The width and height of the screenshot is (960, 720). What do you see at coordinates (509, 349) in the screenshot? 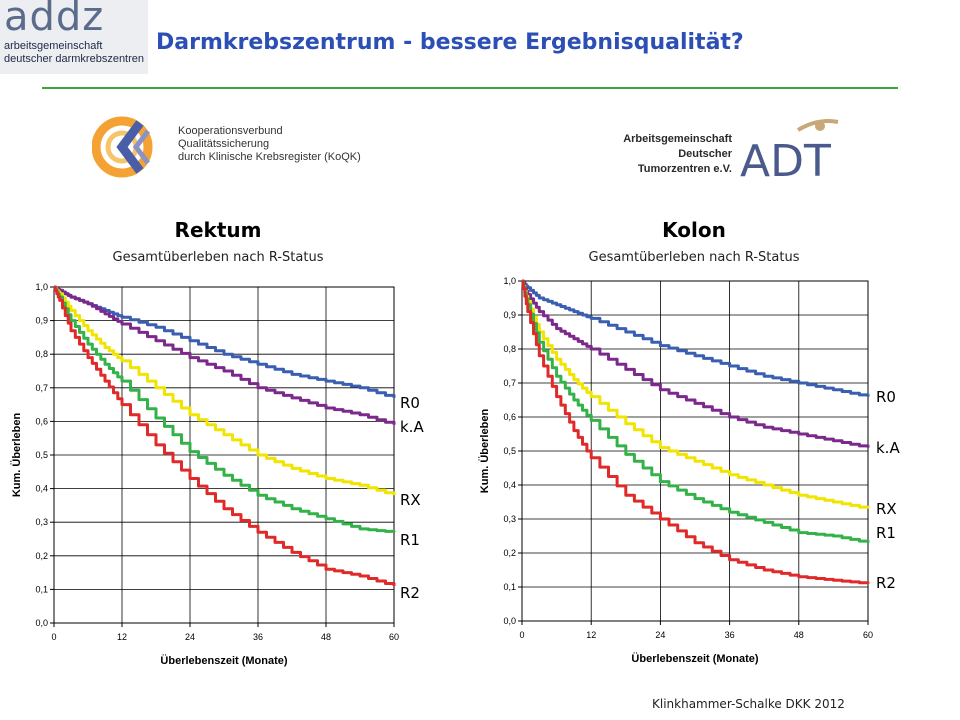
I see `kolon-y-tick-label: 0,8` at bounding box center [509, 349].